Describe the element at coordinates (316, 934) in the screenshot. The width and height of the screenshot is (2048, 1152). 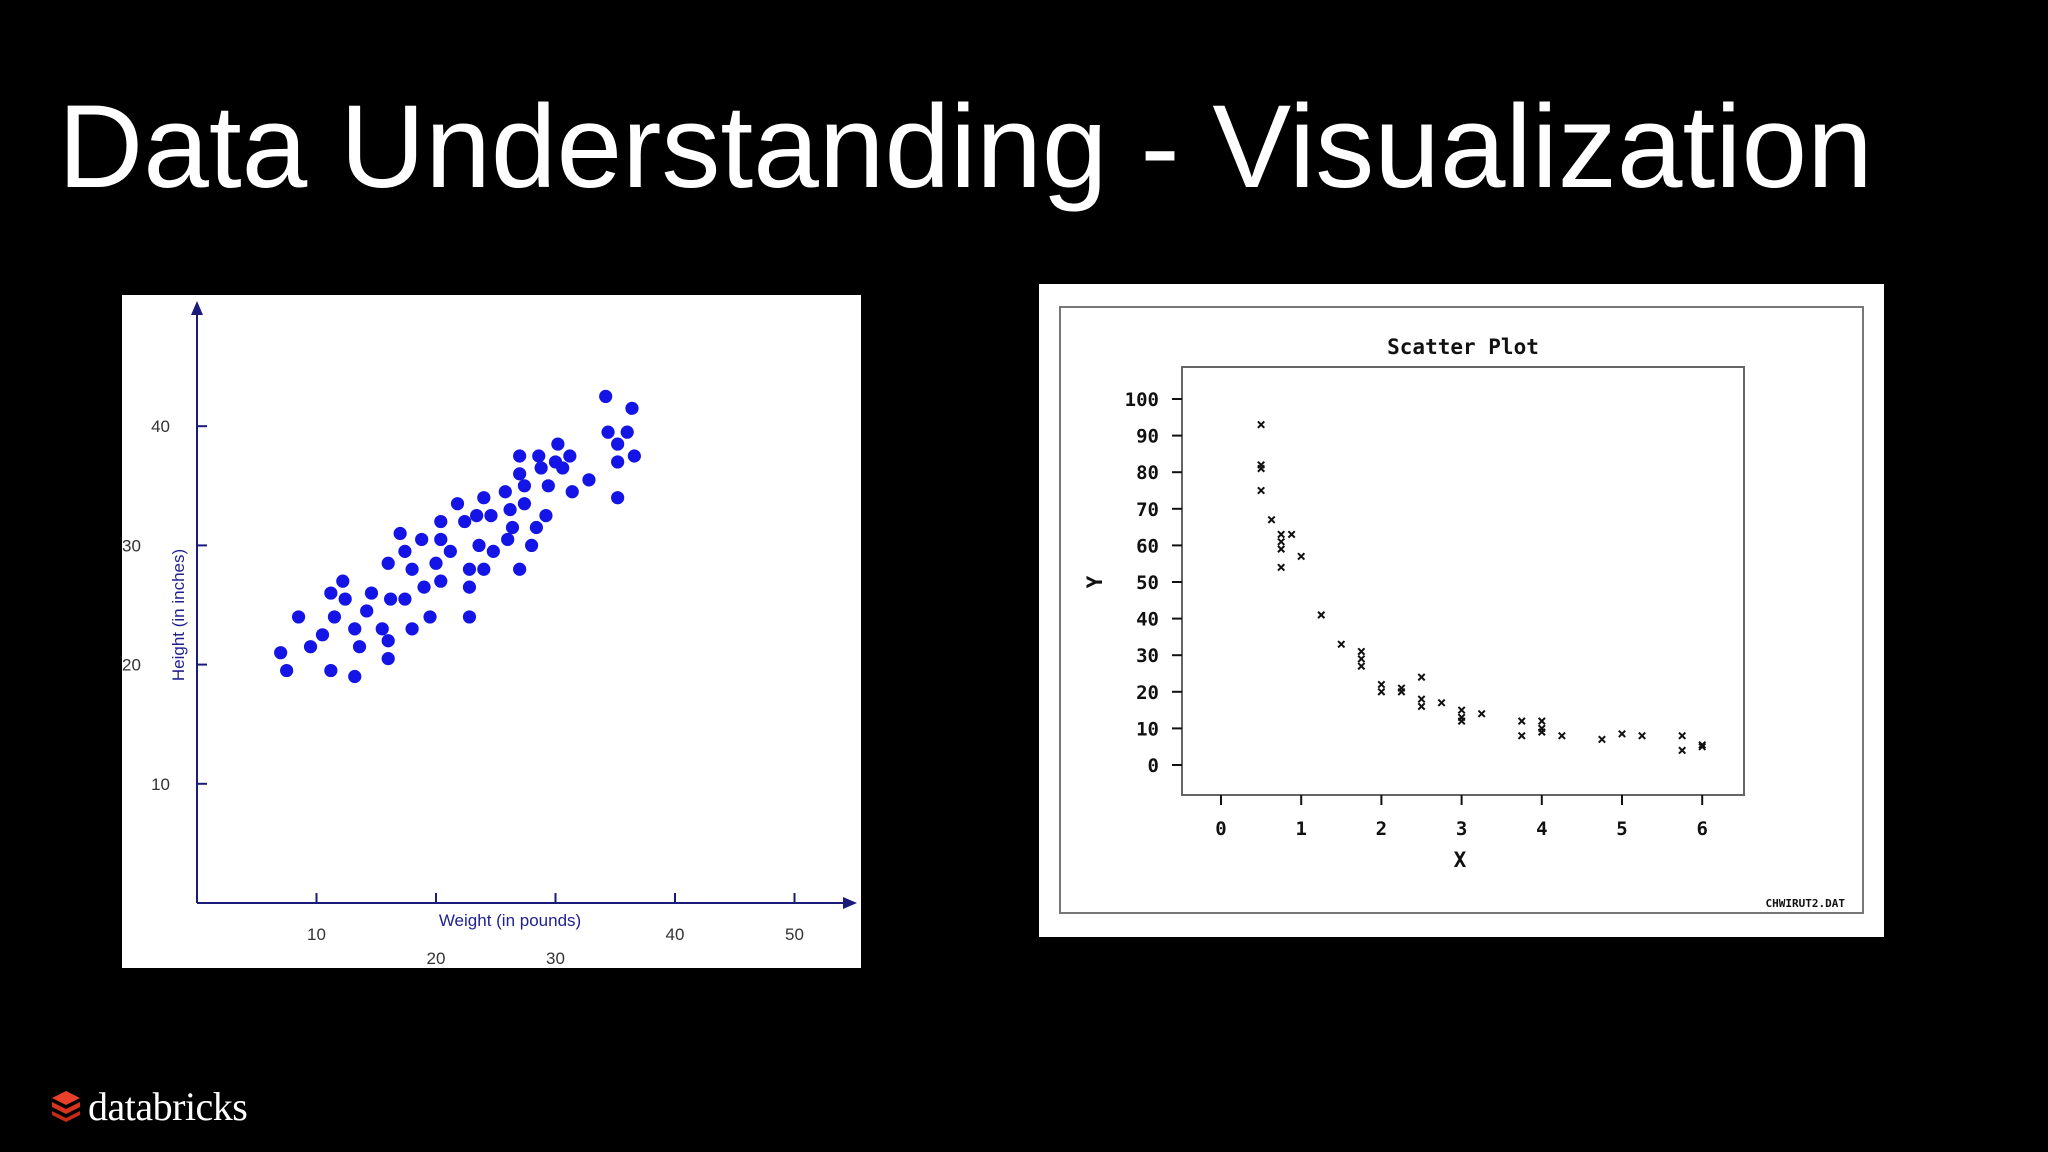
I see `x-tick-label: 10` at that location.